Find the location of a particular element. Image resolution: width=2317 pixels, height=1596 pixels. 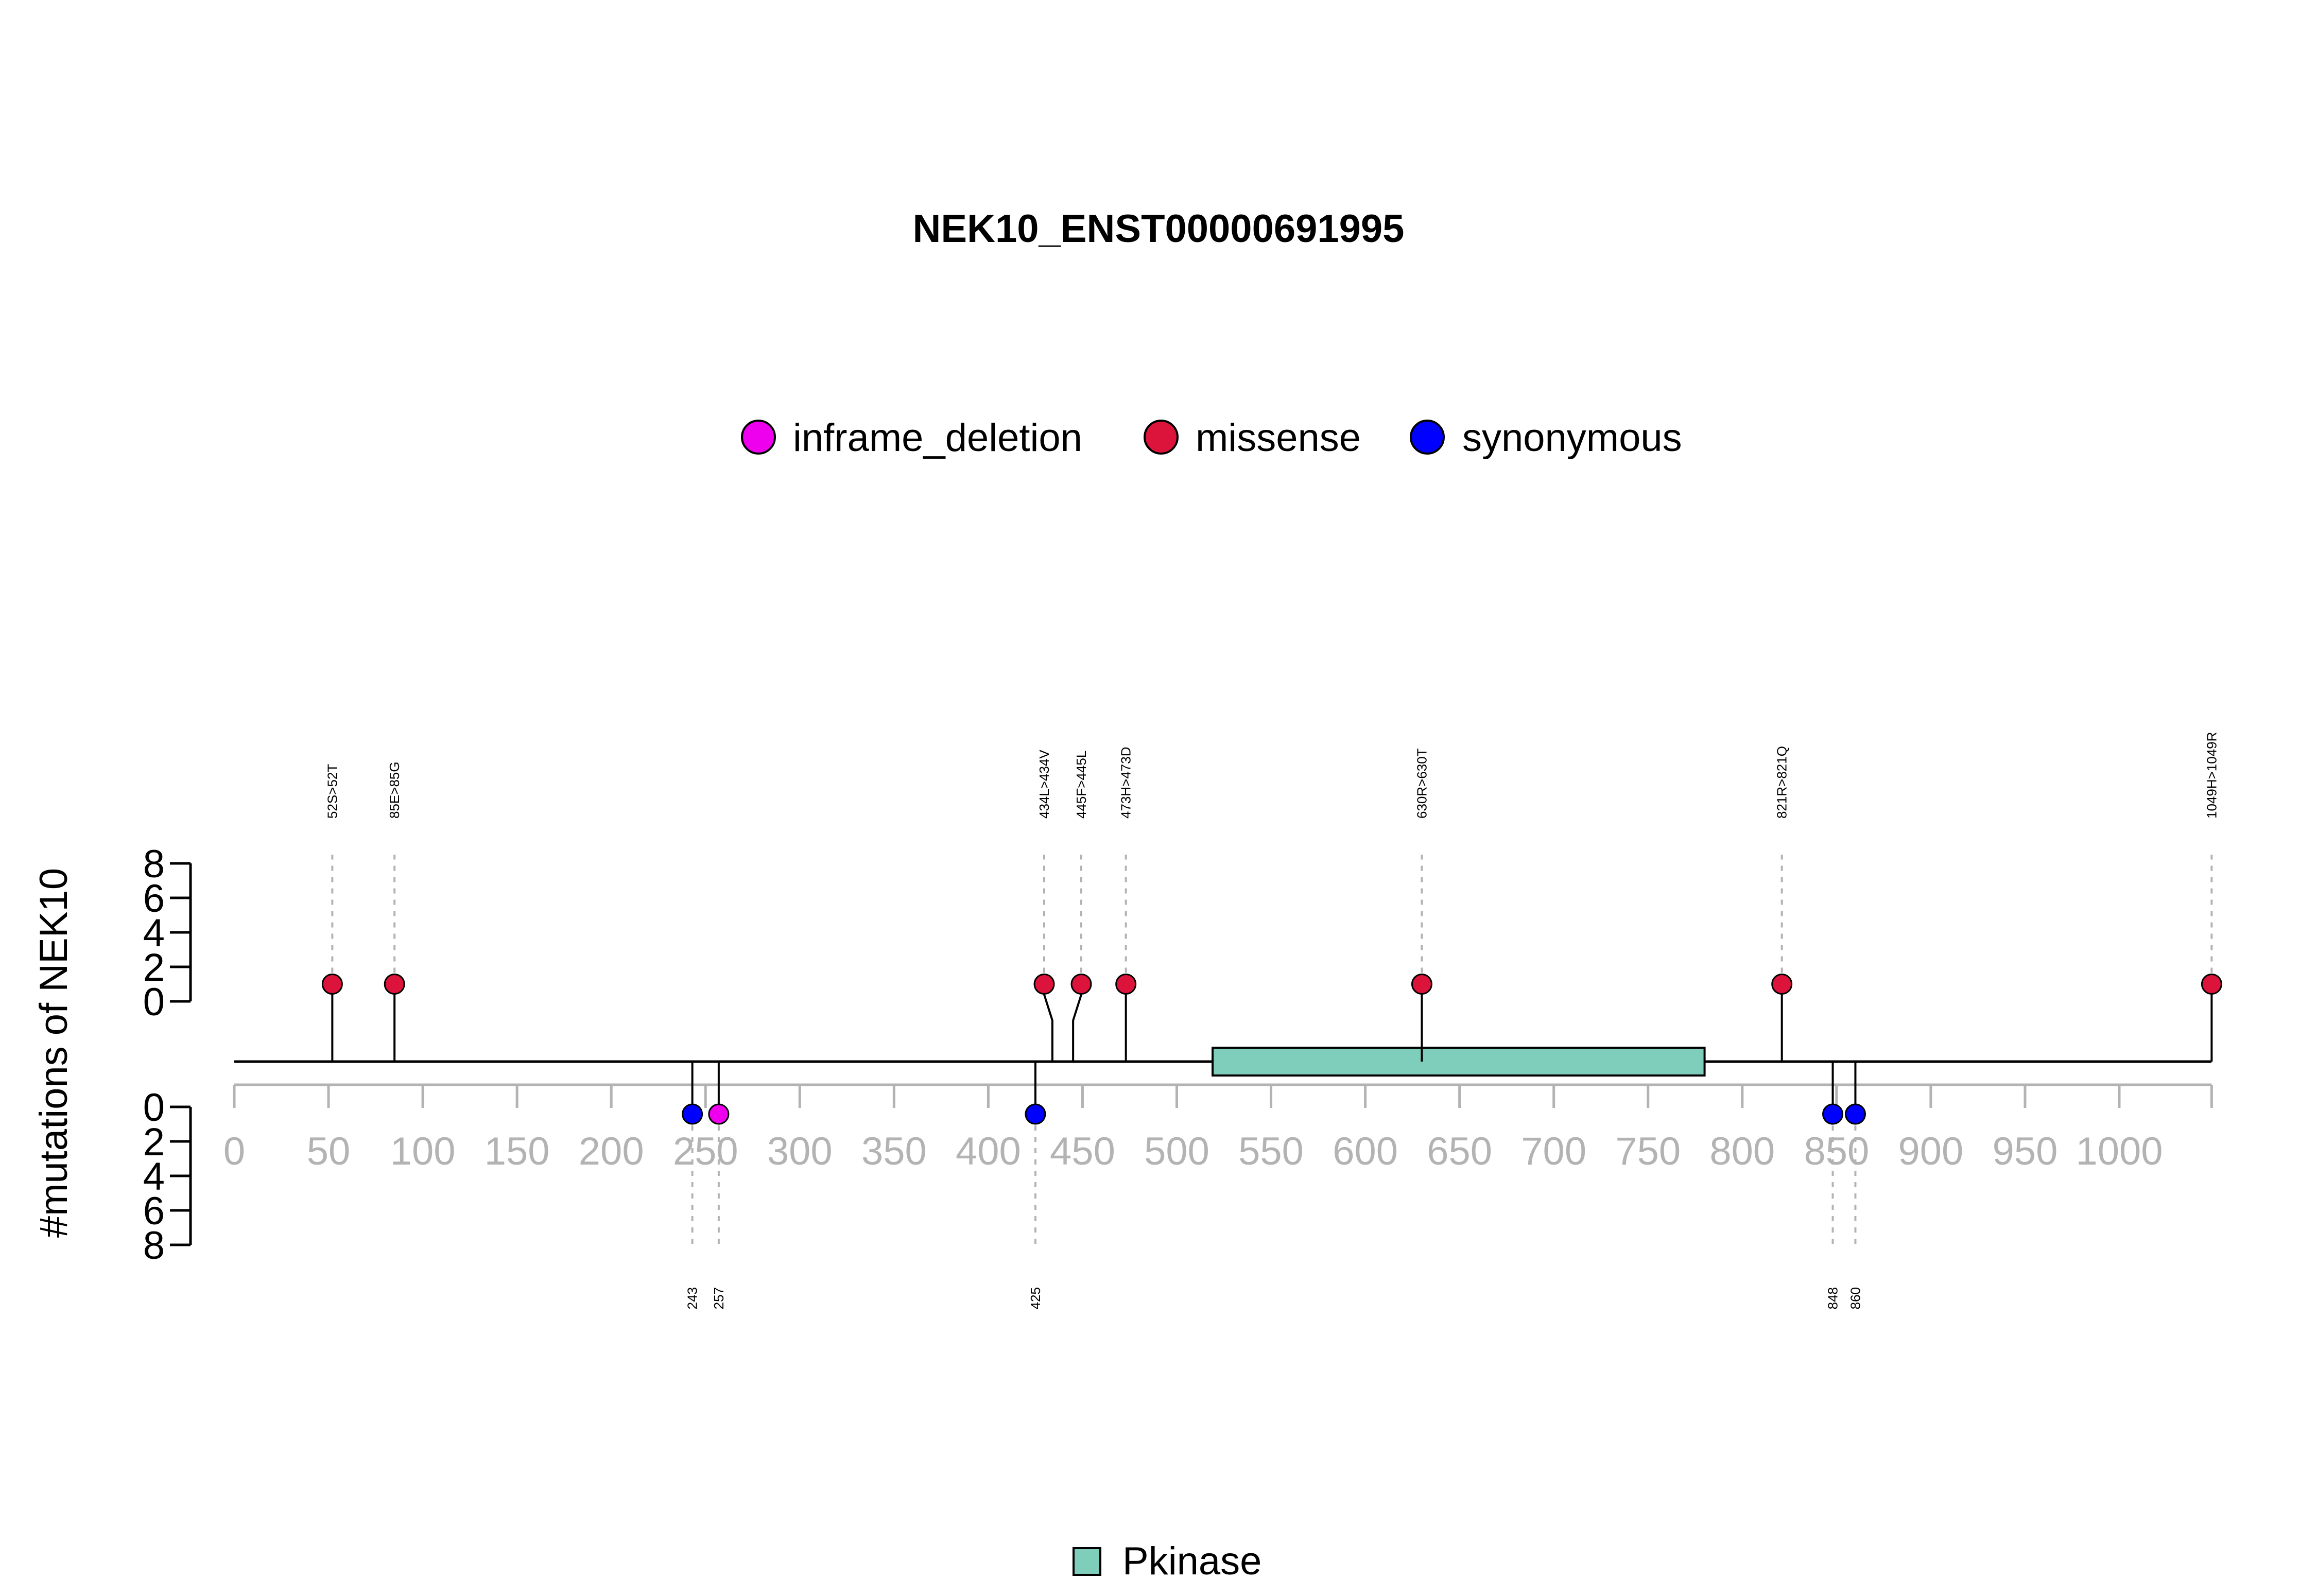

mutation-label: 473H>473D is located at coordinates (1126, 783).